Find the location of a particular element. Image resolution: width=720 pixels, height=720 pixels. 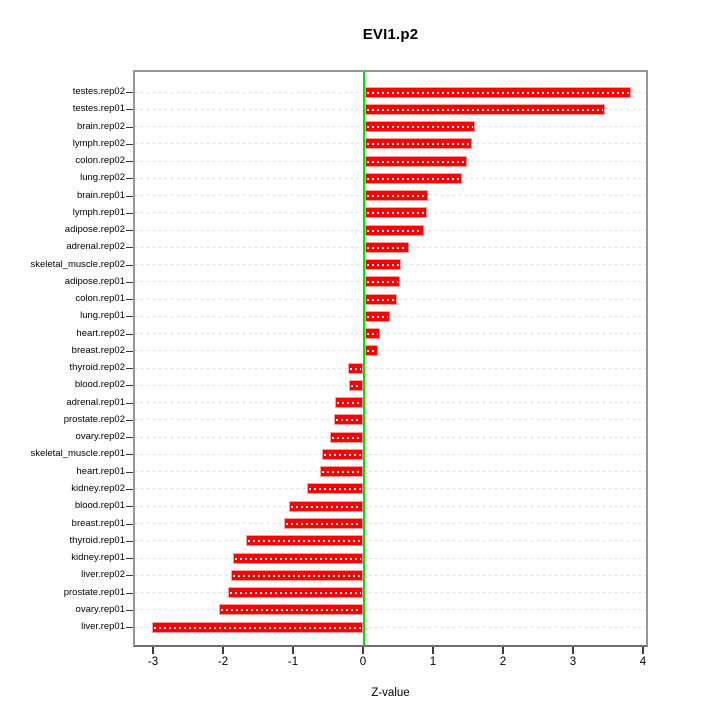

y-axis-label: blood.rep01 is located at coordinates (99, 505).